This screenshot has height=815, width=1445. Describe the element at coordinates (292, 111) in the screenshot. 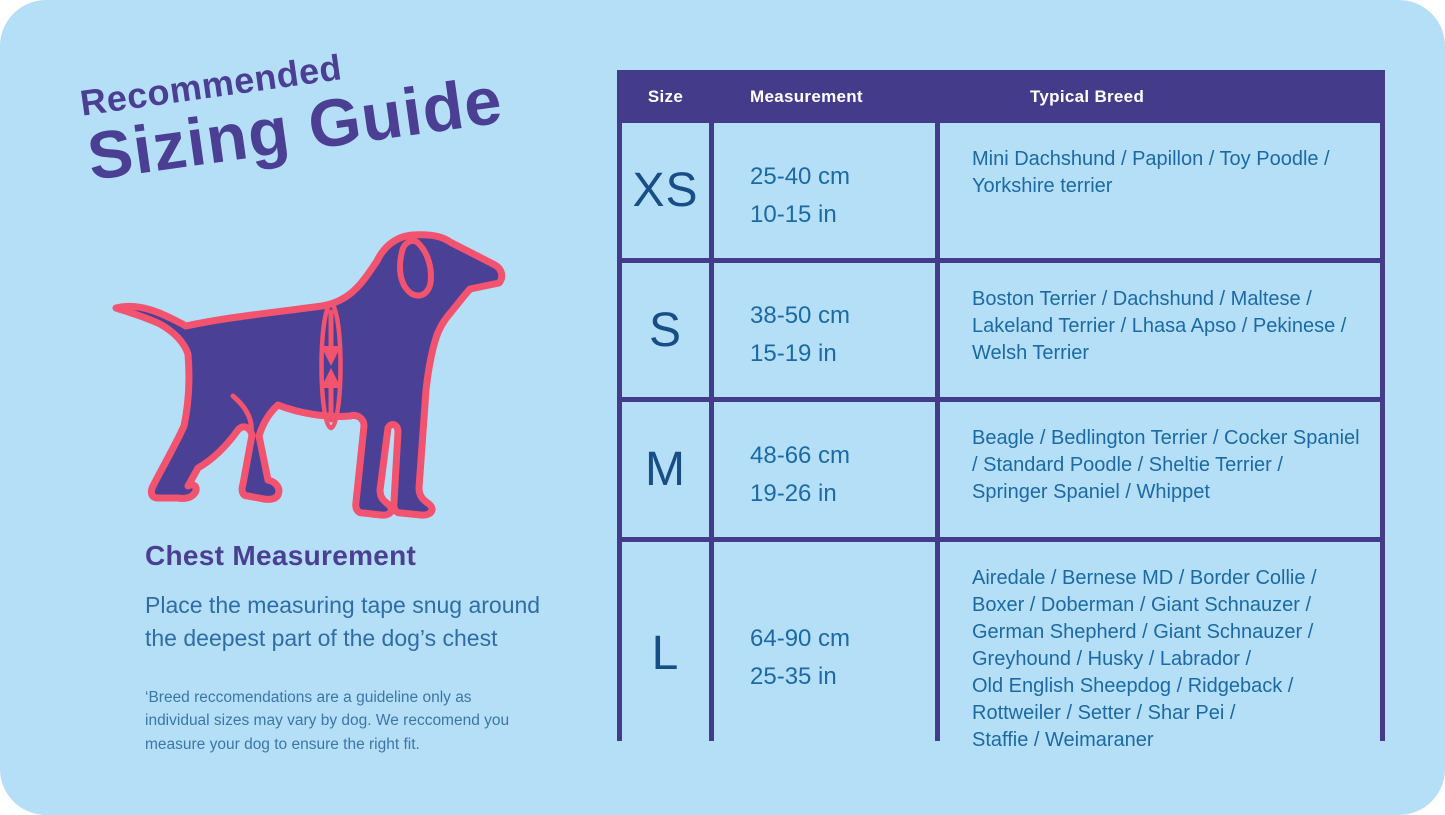

I see `page-title: Recommended Sizing Guide` at that location.